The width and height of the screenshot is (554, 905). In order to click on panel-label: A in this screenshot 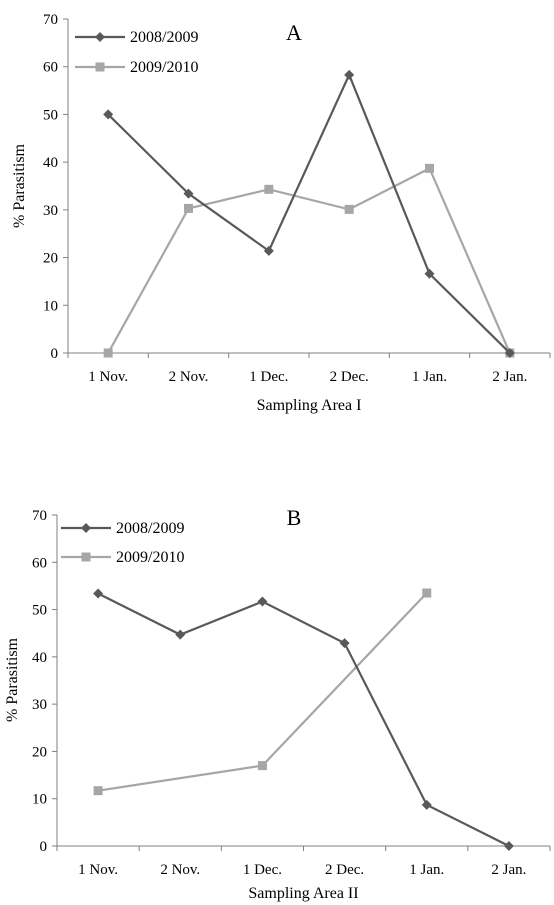, I will do `click(294, 32)`.